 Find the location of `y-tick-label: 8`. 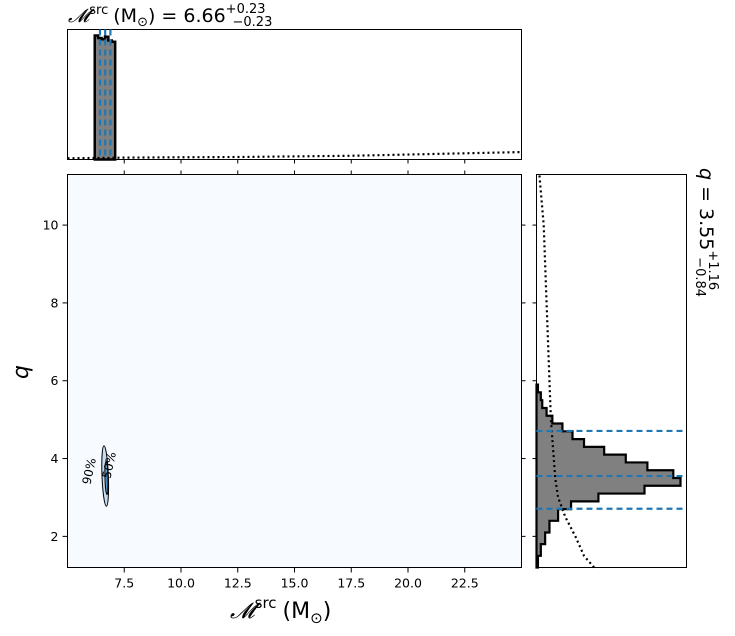

y-tick-label: 8 is located at coordinates (55, 302).